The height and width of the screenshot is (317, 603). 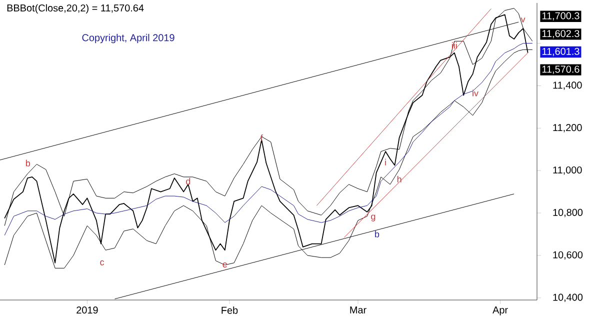 What do you see at coordinates (128, 39) in the screenshot?
I see `annotation: Copyright, April 2019` at bounding box center [128, 39].